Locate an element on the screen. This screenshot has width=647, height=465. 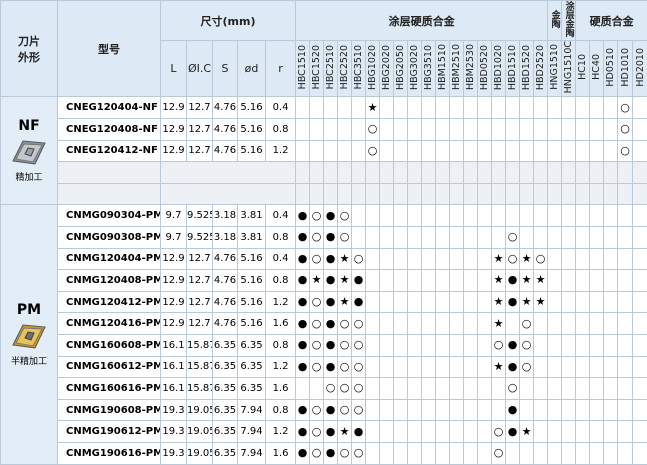
size-cell: 3.18 is located at coordinates (225, 237).